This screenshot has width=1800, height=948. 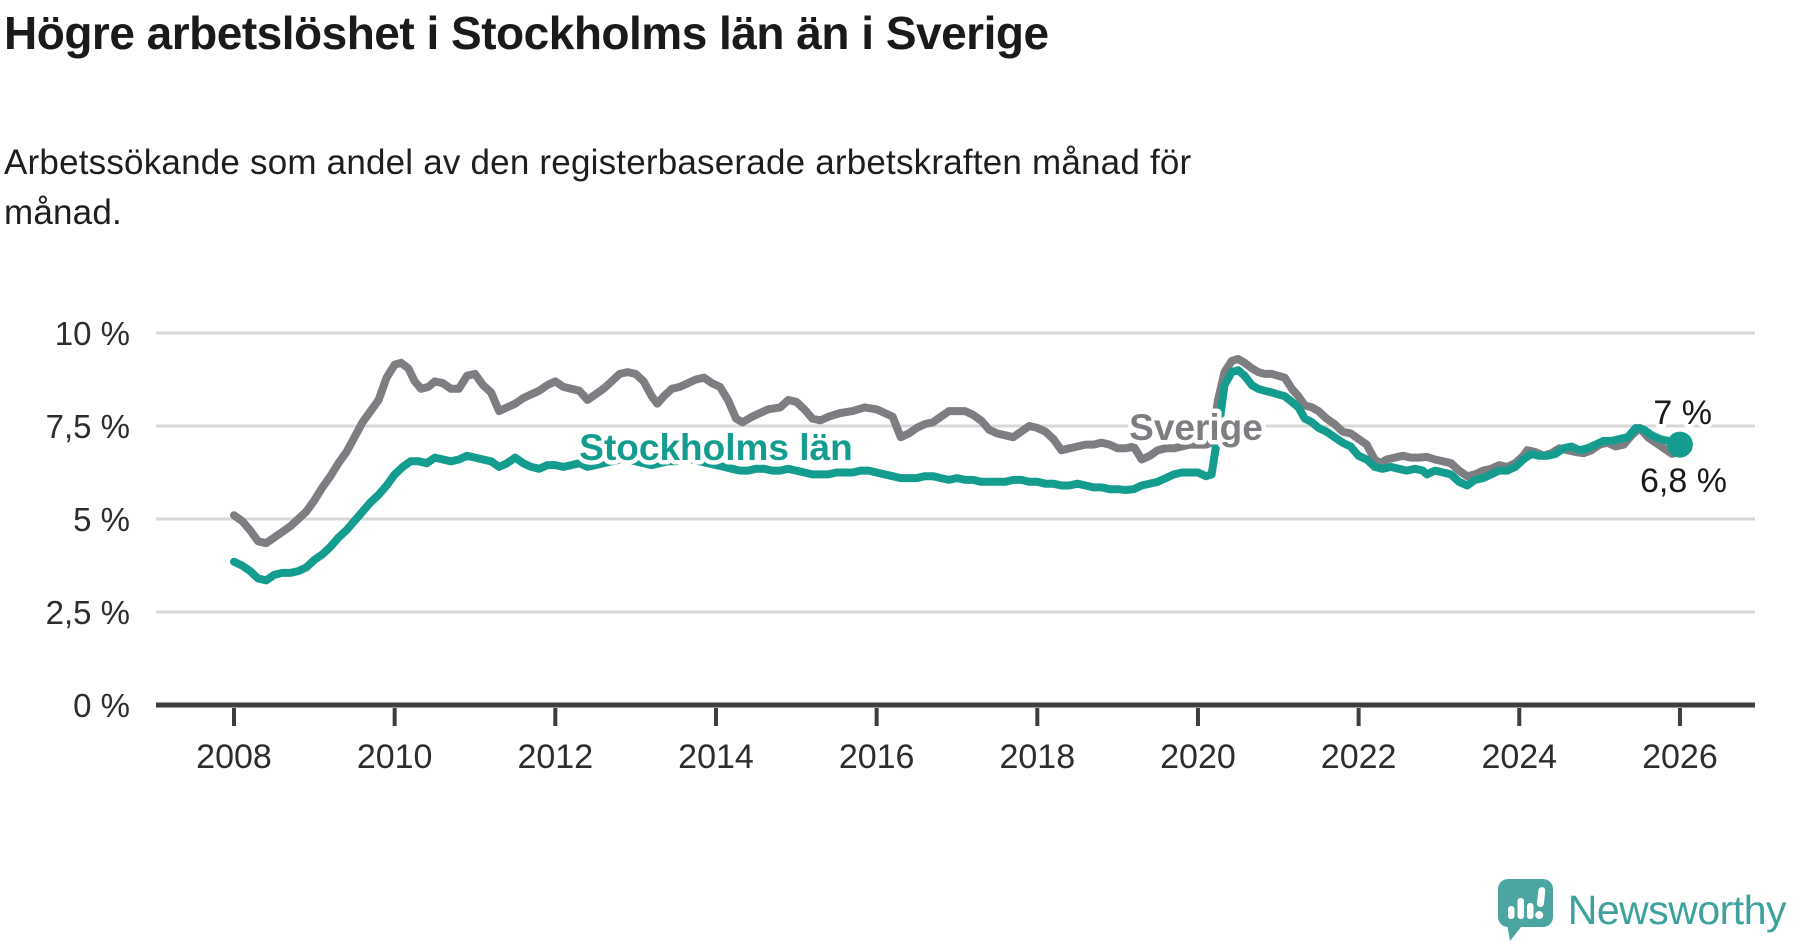 I want to click on x-tick-label: 2010, so click(x=395, y=757).